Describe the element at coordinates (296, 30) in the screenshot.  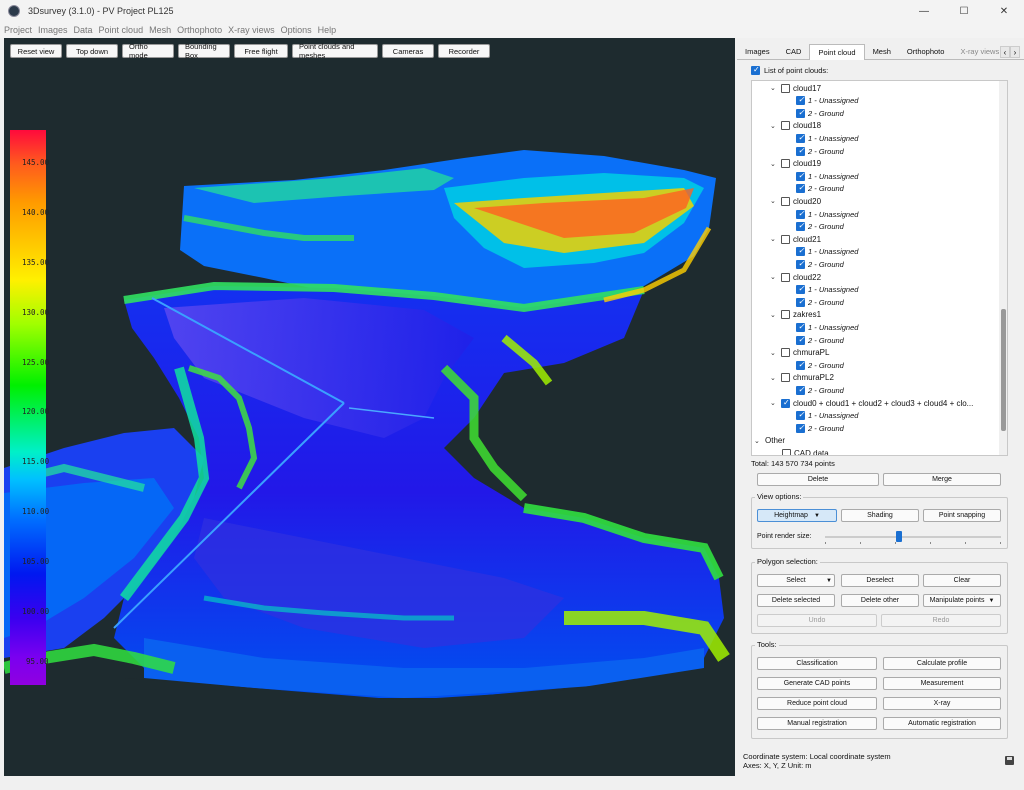
I see `menu-options: Options` at that location.